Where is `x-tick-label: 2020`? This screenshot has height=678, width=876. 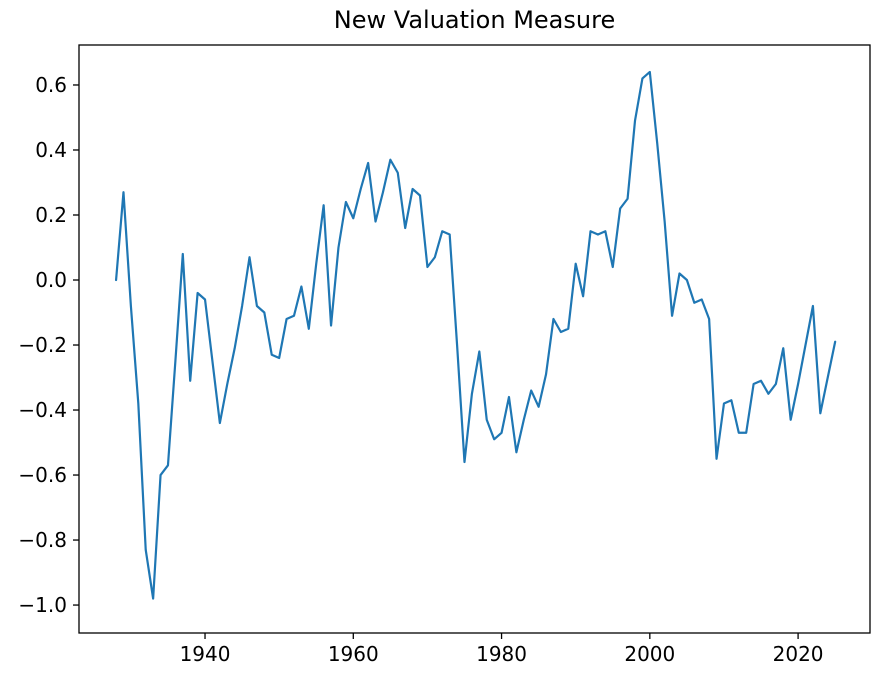
x-tick-label: 2020 is located at coordinates (798, 654).